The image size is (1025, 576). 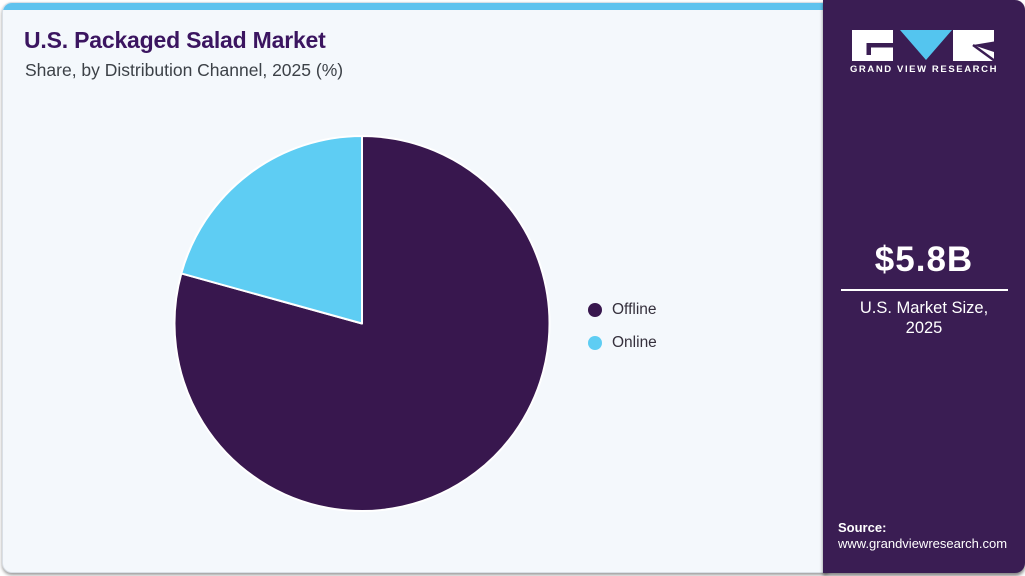 What do you see at coordinates (924, 46) in the screenshot?
I see `gvr-logo-icon` at bounding box center [924, 46].